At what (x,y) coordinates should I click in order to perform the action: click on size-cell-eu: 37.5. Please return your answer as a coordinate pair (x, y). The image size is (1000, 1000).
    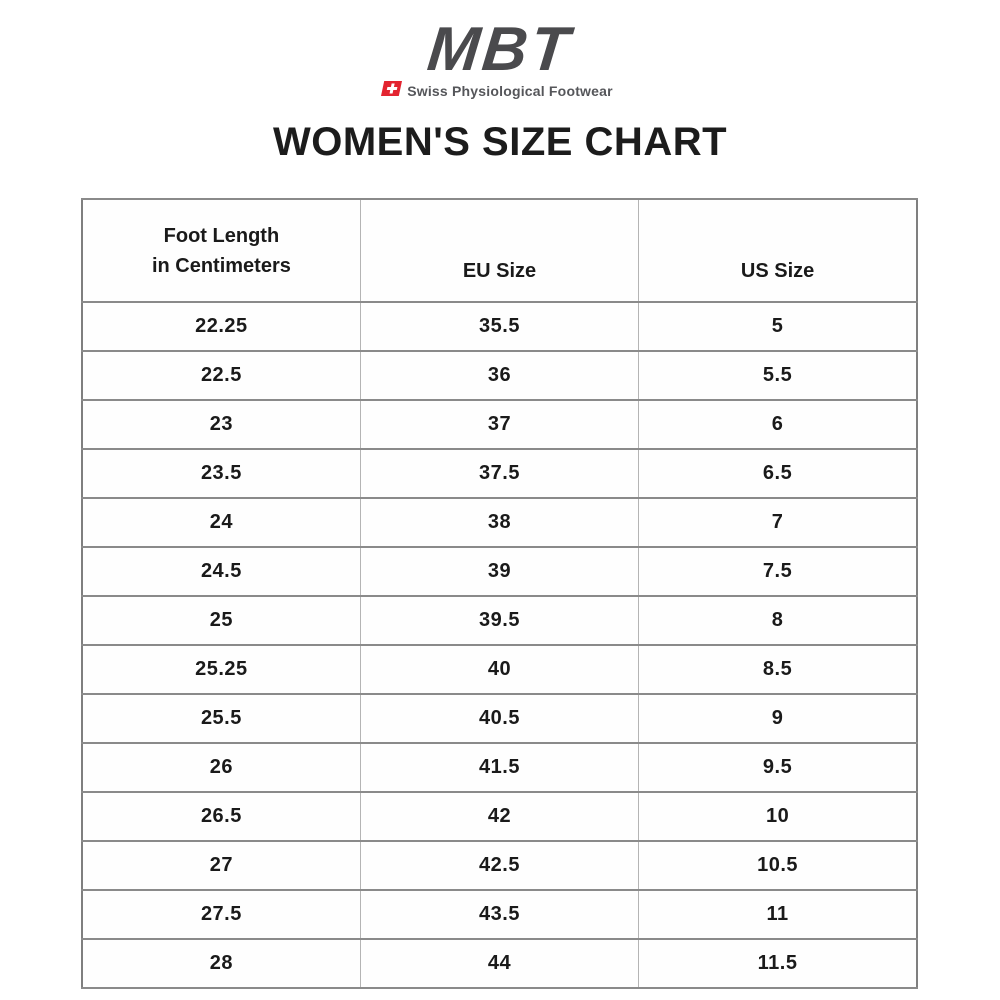
    Looking at the image, I should click on (499, 473).